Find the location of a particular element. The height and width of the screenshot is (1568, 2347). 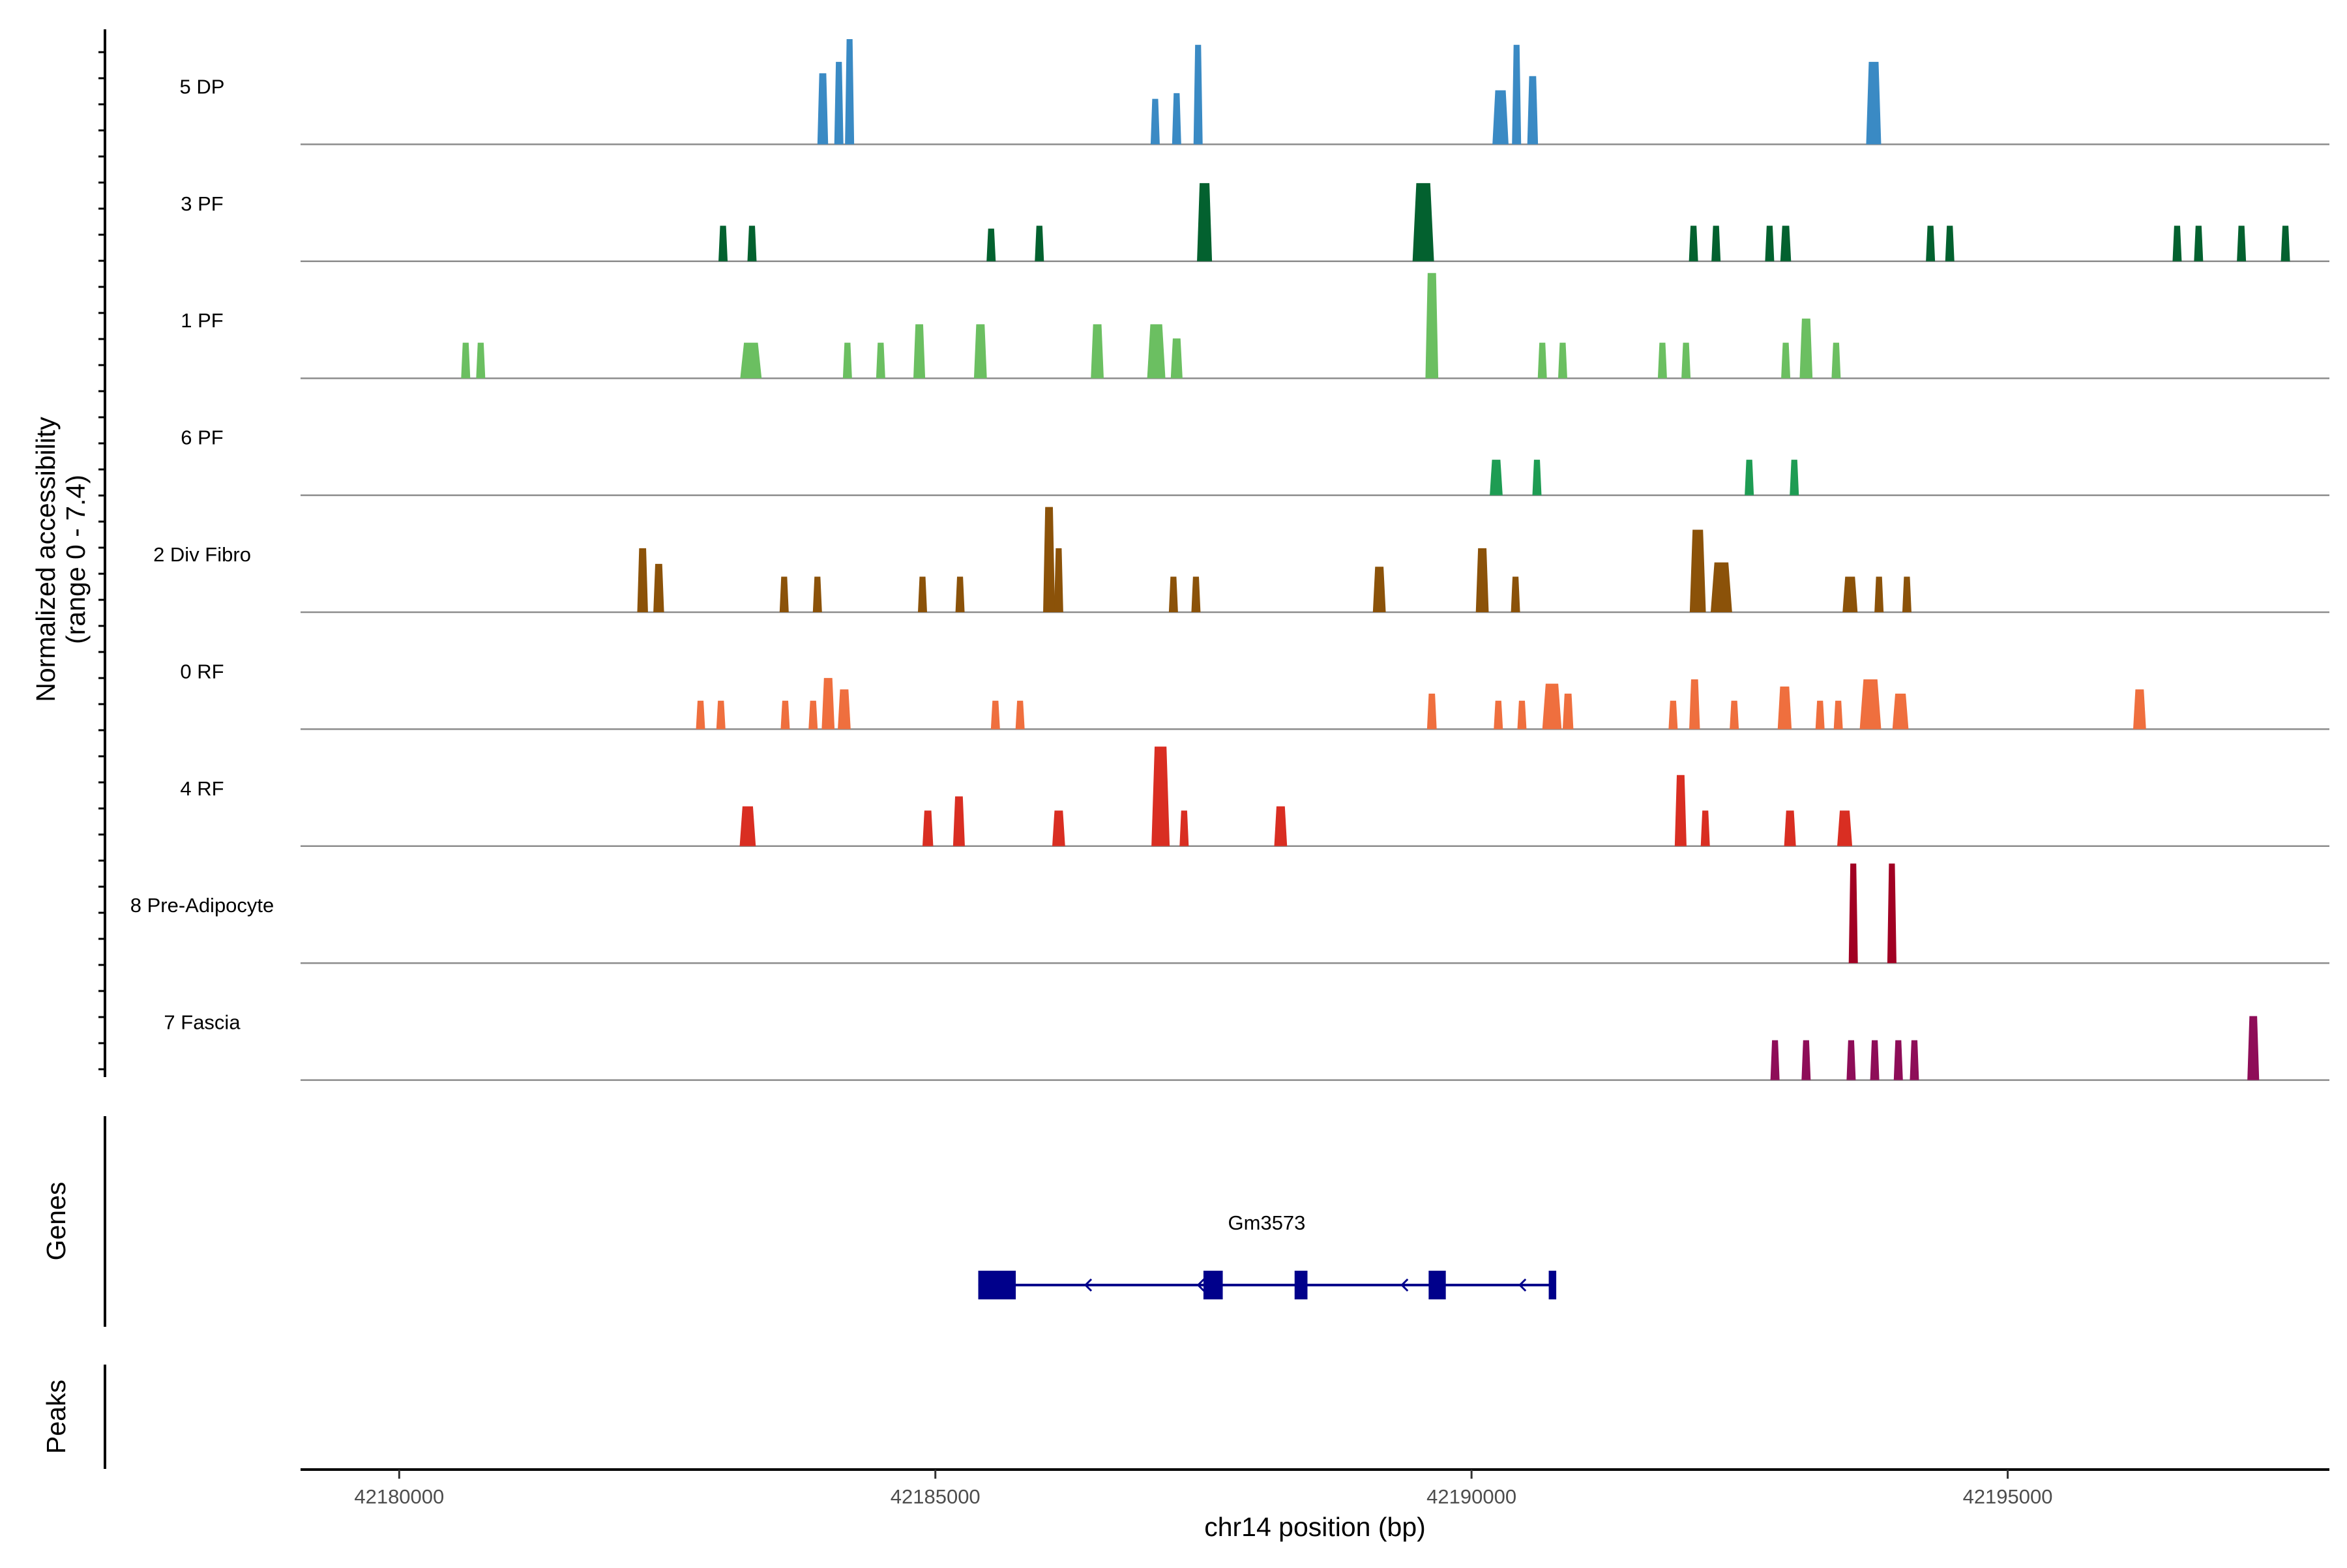

y-axis-label-line1: Normalized accessibility is located at coordinates (46, 559).